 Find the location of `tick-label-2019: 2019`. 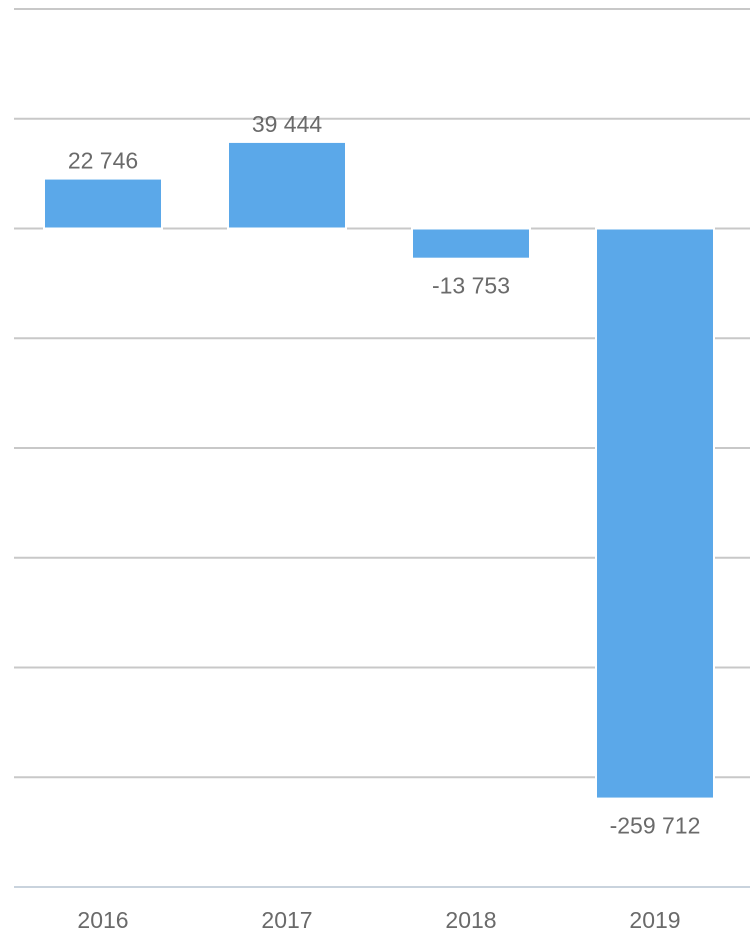

tick-label-2019: 2019 is located at coordinates (654, 920).